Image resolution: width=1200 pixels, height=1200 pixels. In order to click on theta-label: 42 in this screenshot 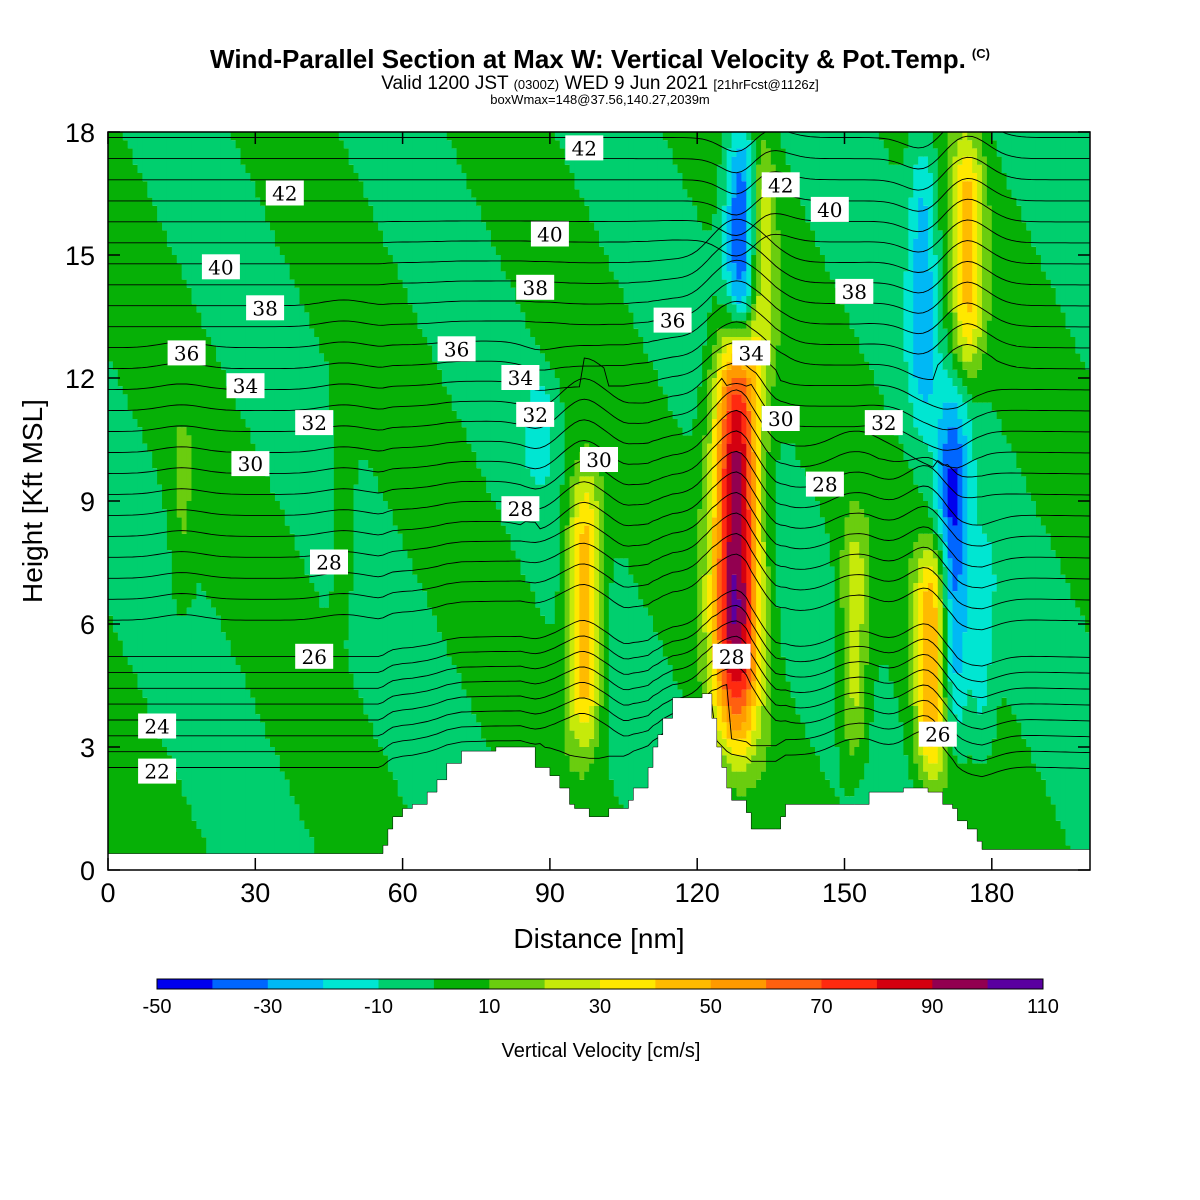, I will do `click(284, 193)`.